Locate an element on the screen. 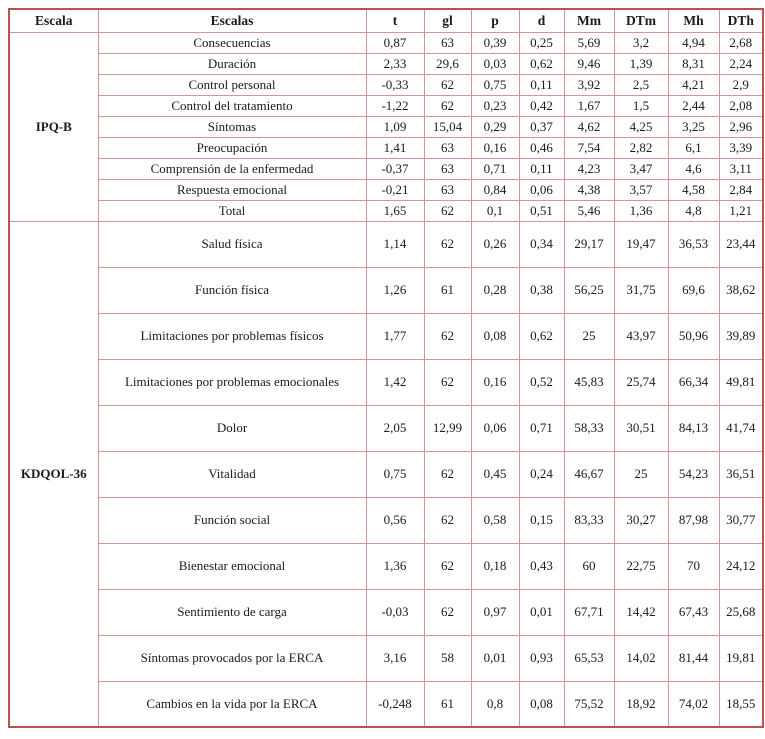 This screenshot has width=765, height=739. cell-mm: 58,33 is located at coordinates (589, 428).